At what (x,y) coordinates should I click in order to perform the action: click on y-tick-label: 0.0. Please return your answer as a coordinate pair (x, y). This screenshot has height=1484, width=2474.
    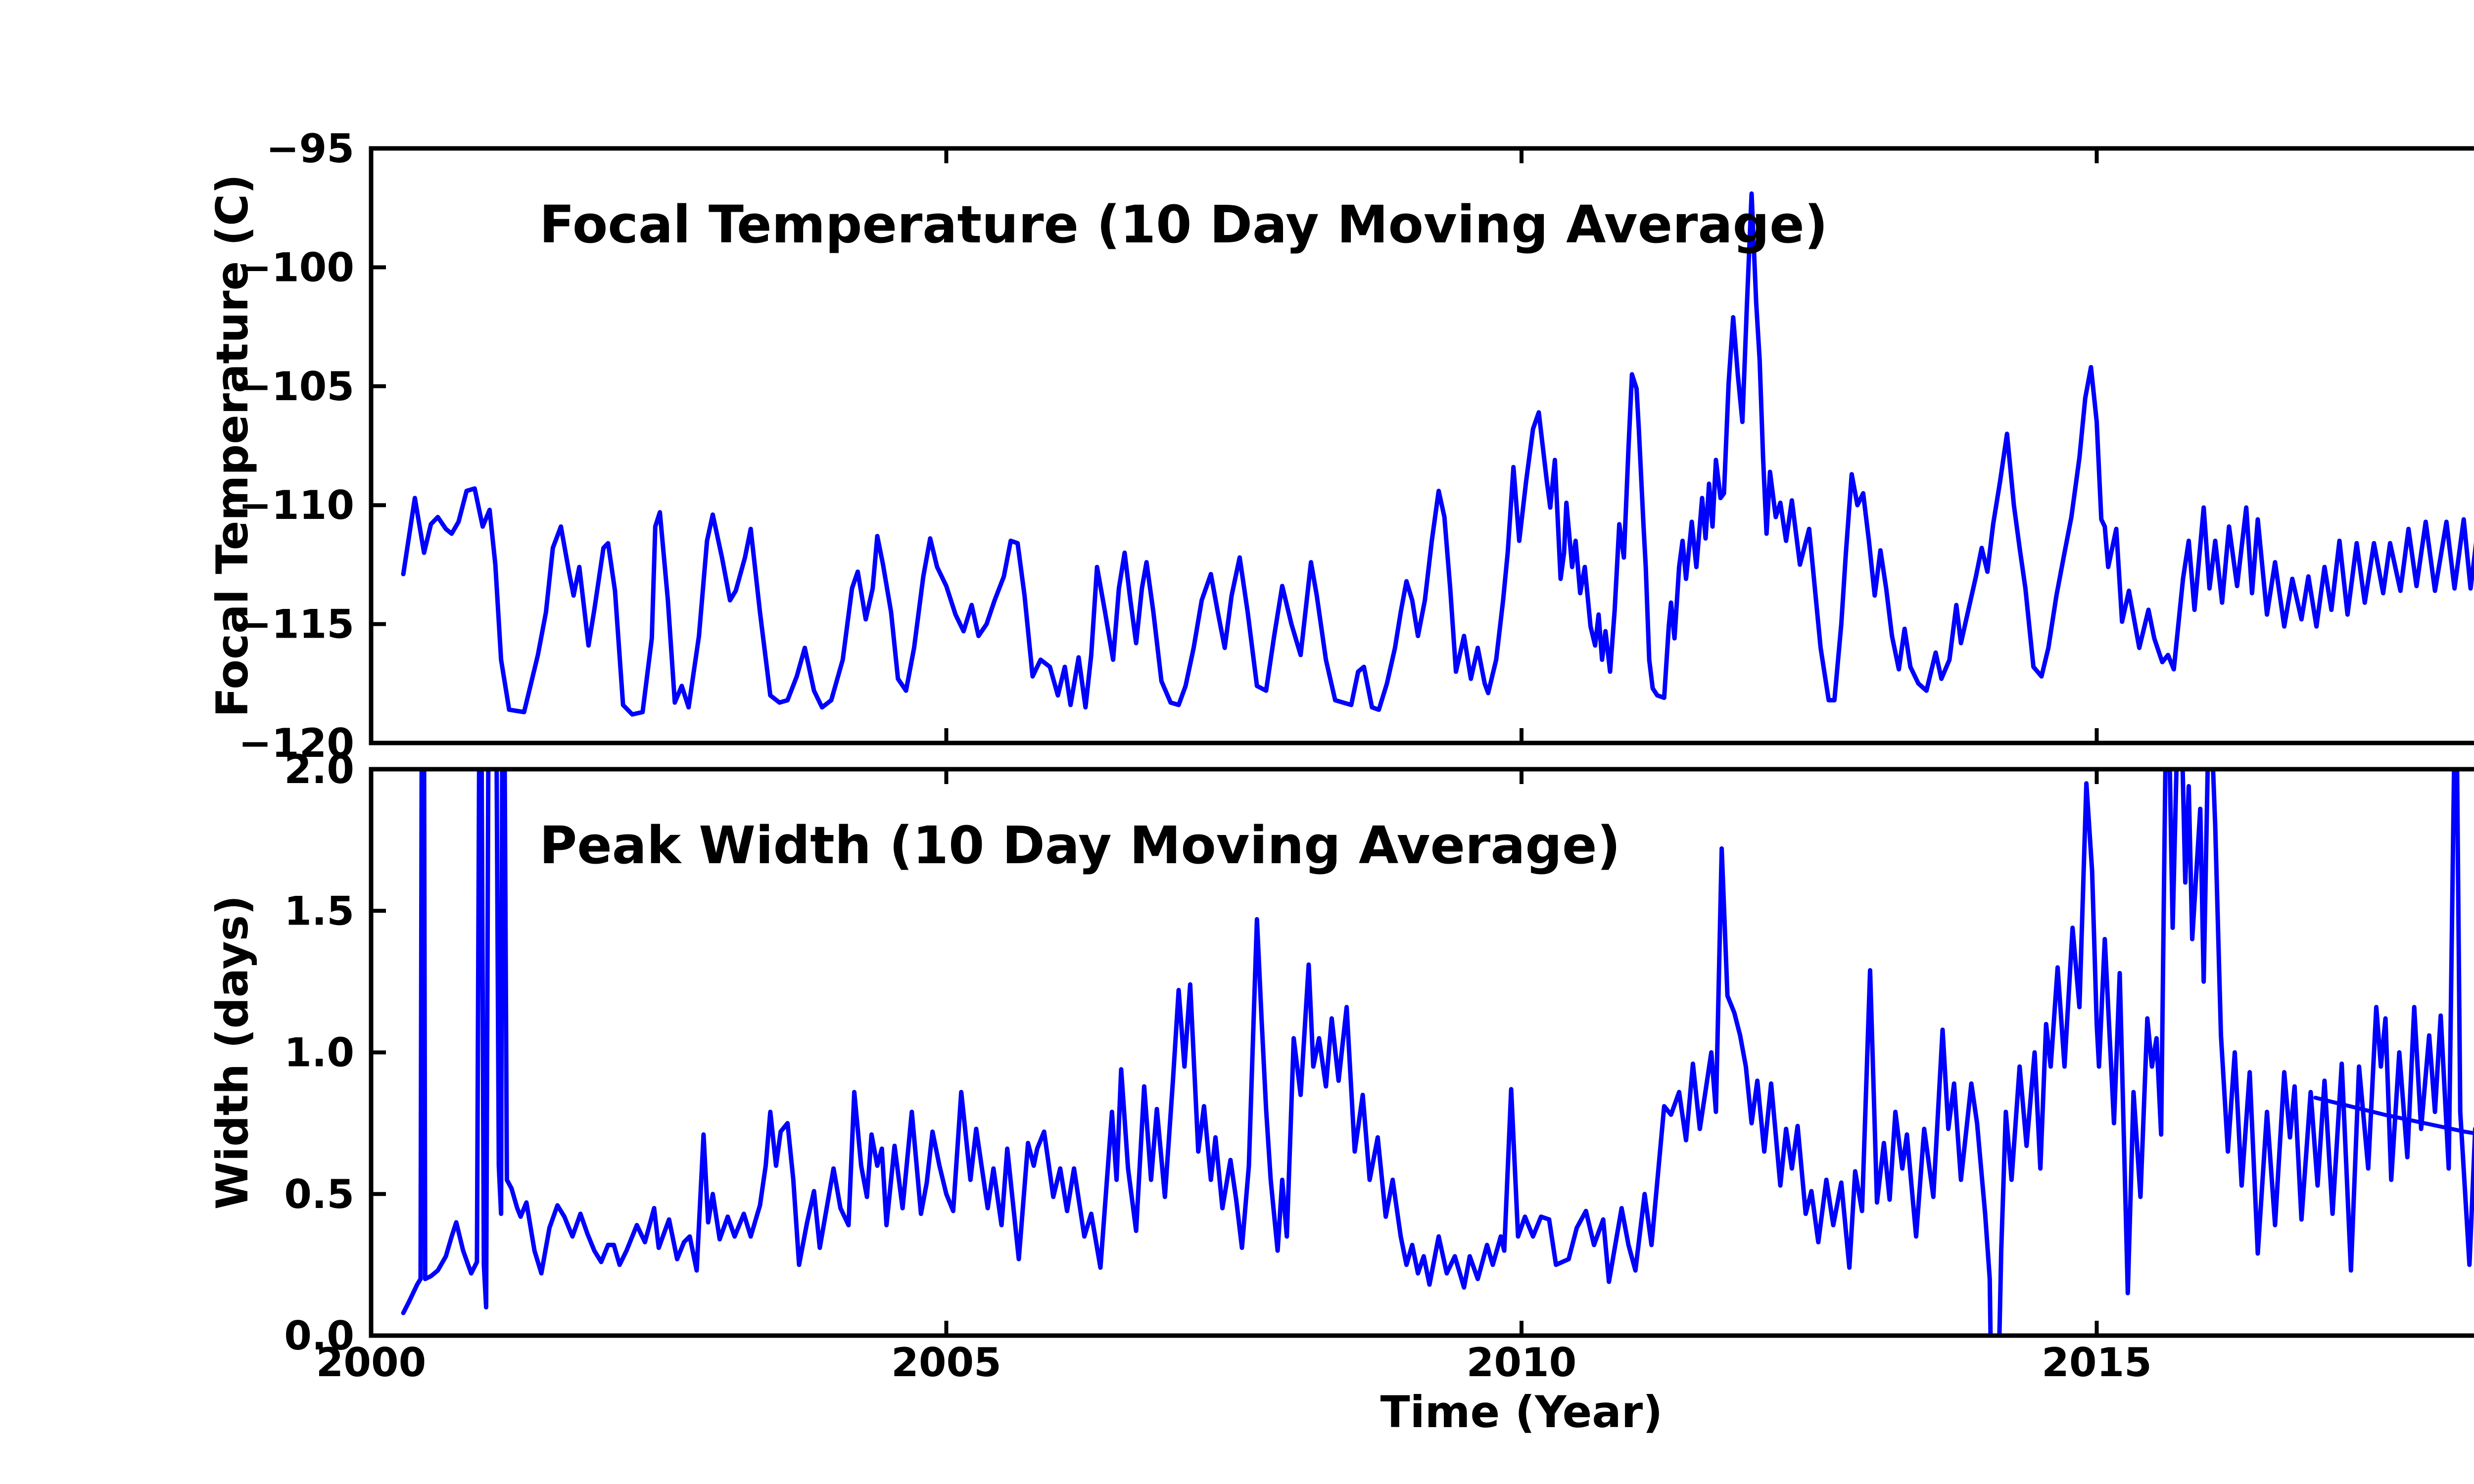
    Looking at the image, I should click on (319, 1336).